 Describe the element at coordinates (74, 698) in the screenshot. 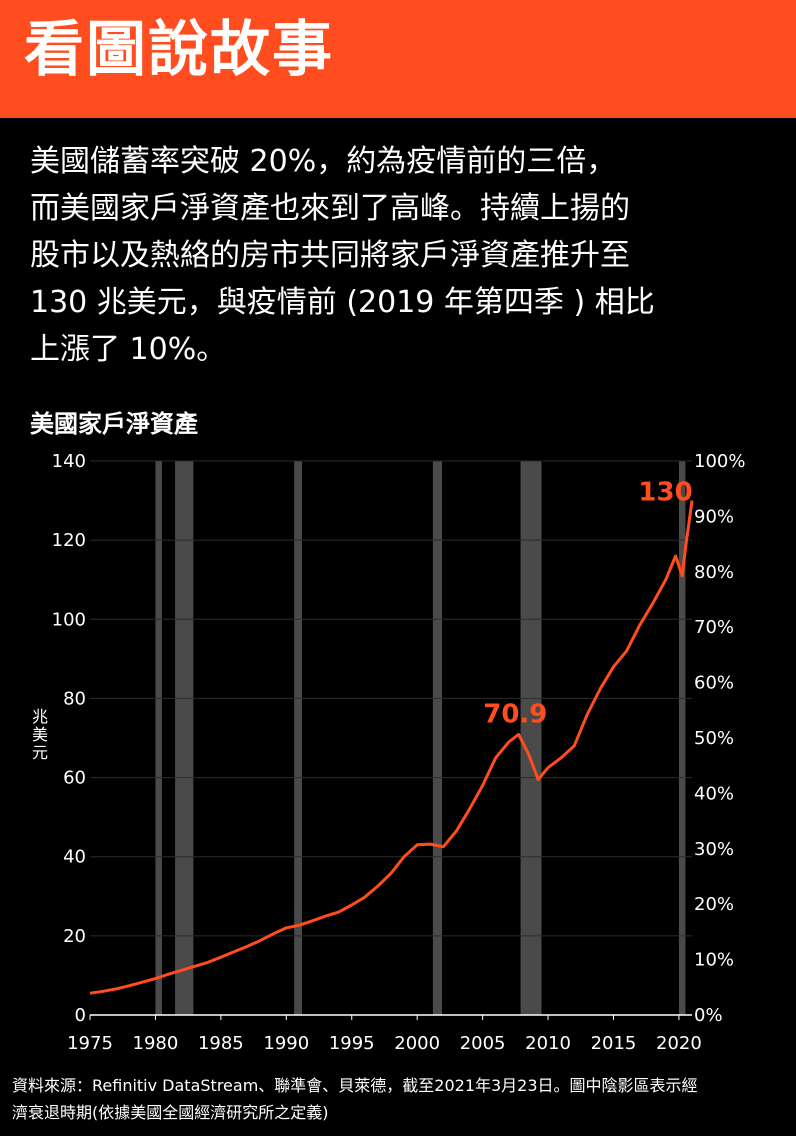

I see `y-tick-label: 80` at that location.